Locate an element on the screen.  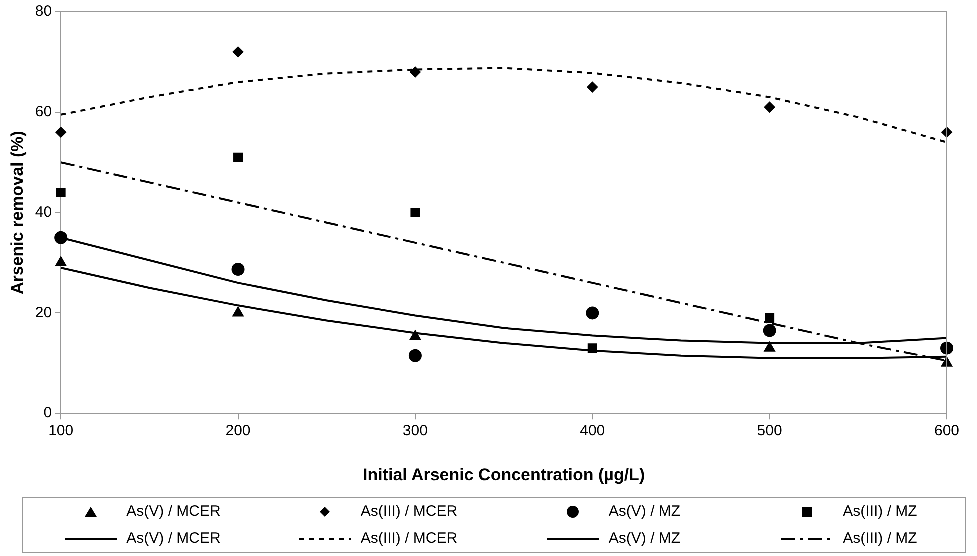
x-tick-label: 600 is located at coordinates (947, 431).